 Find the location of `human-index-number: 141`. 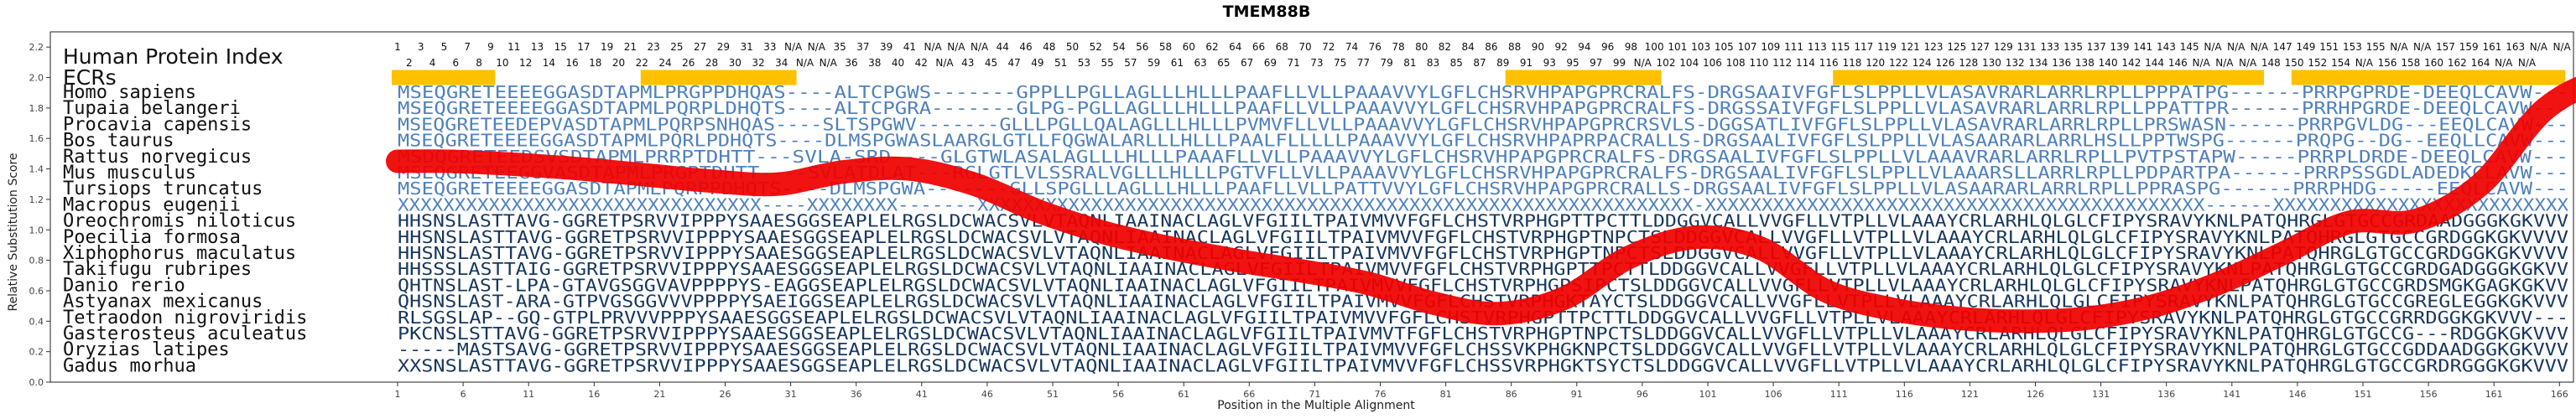

human-index-number: 141 is located at coordinates (2142, 47).